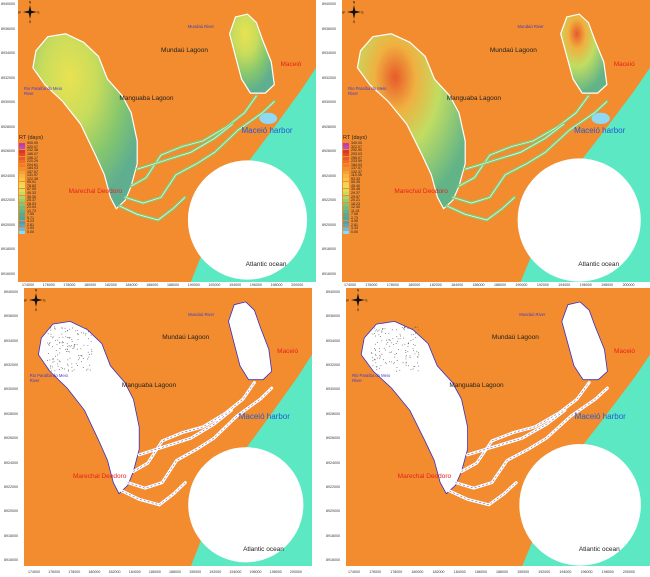 This screenshot has height=577, width=650. Describe the element at coordinates (149, 385) in the screenshot. I see `label-manguaba-lagoon: Manguaba Lagoon` at that location.